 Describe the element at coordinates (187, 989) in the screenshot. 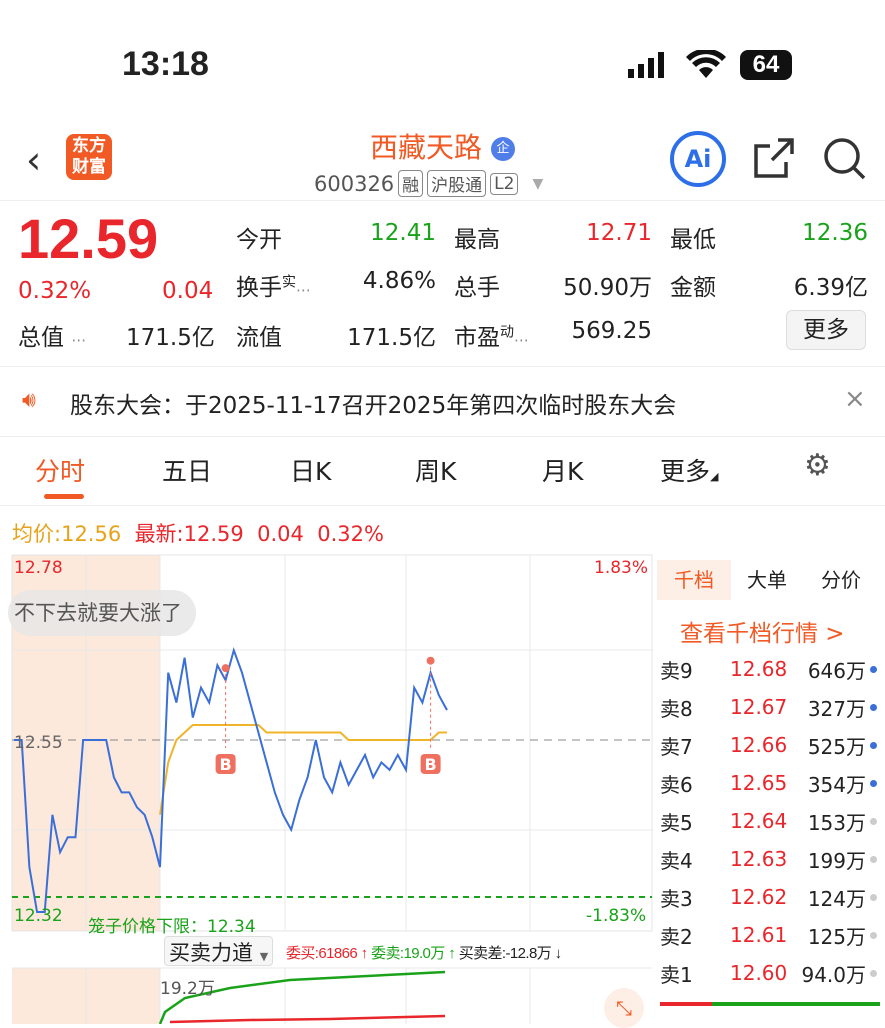

I see `force-axis-label: 19.2万` at that location.